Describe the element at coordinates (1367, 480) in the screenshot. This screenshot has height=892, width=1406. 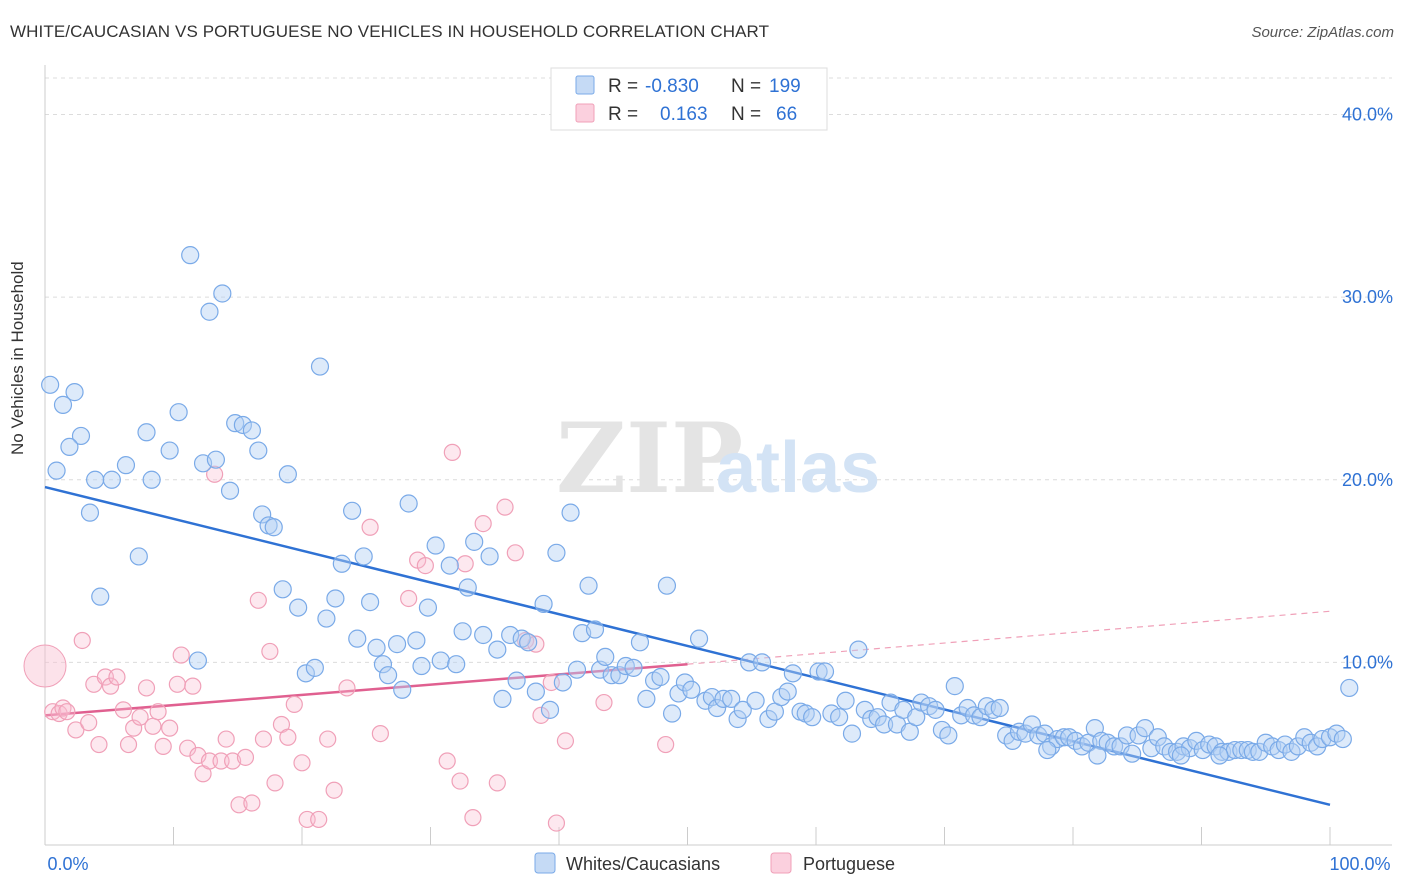
I see `y-tick-label: 20.0%` at that location.